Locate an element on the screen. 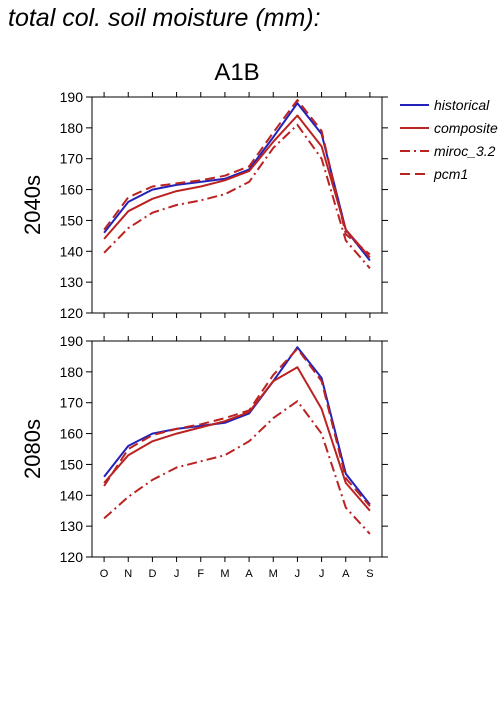 The image size is (501, 709). row-label-2080s: 2080s is located at coordinates (32, 449).